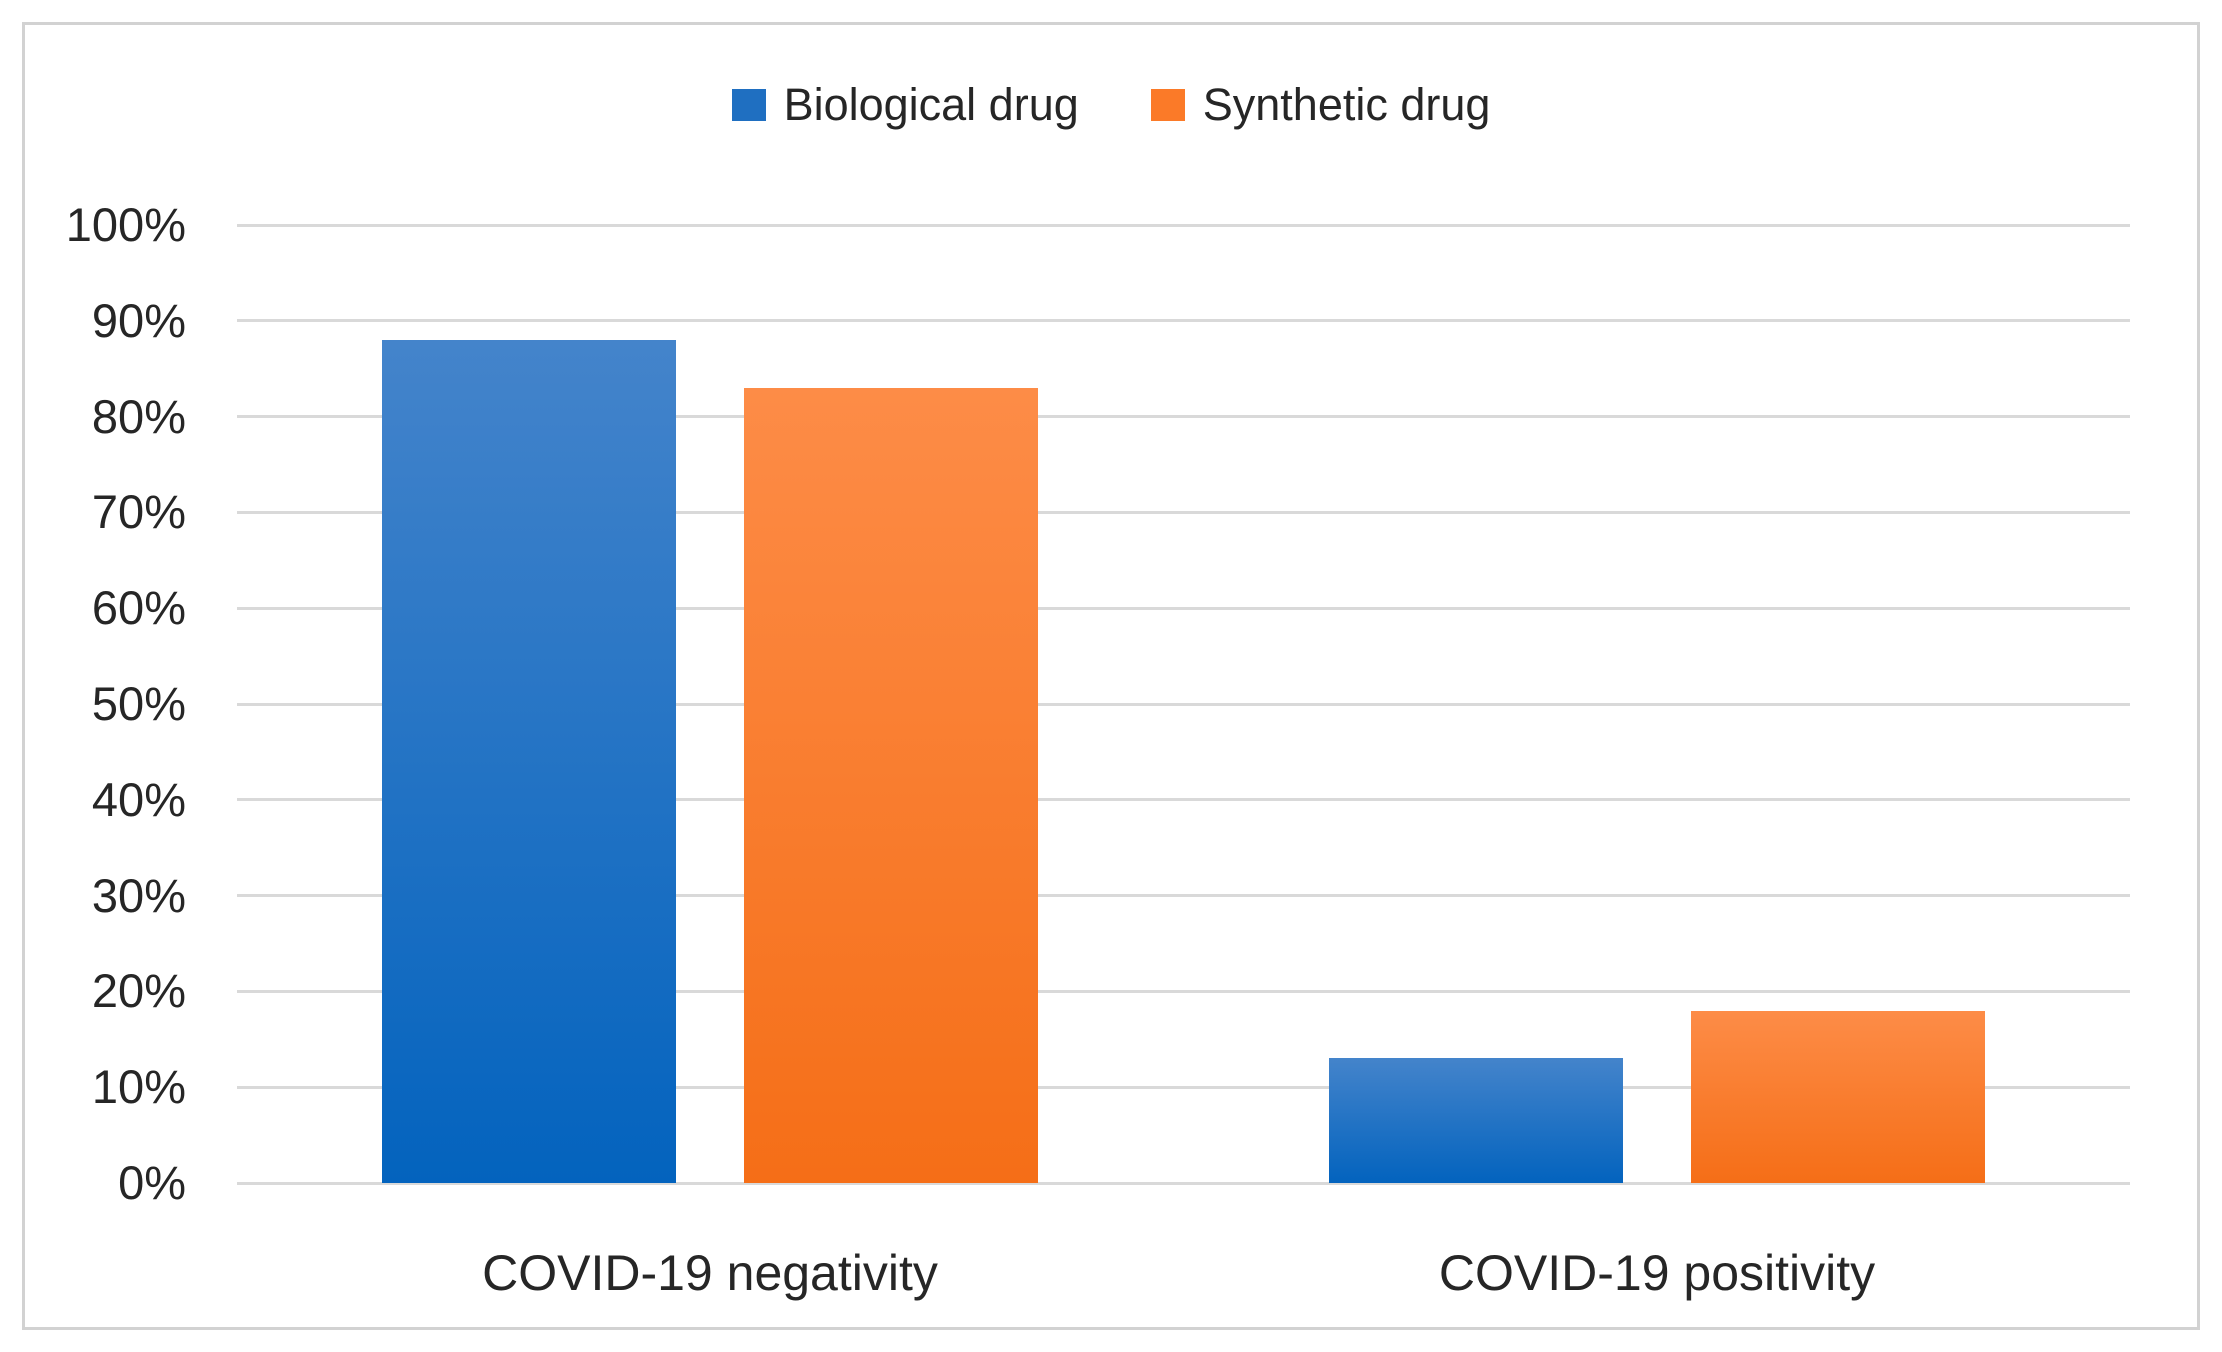 The height and width of the screenshot is (1352, 2222). I want to click on legend-swatch-synthetic-icon, so click(1167, 104).